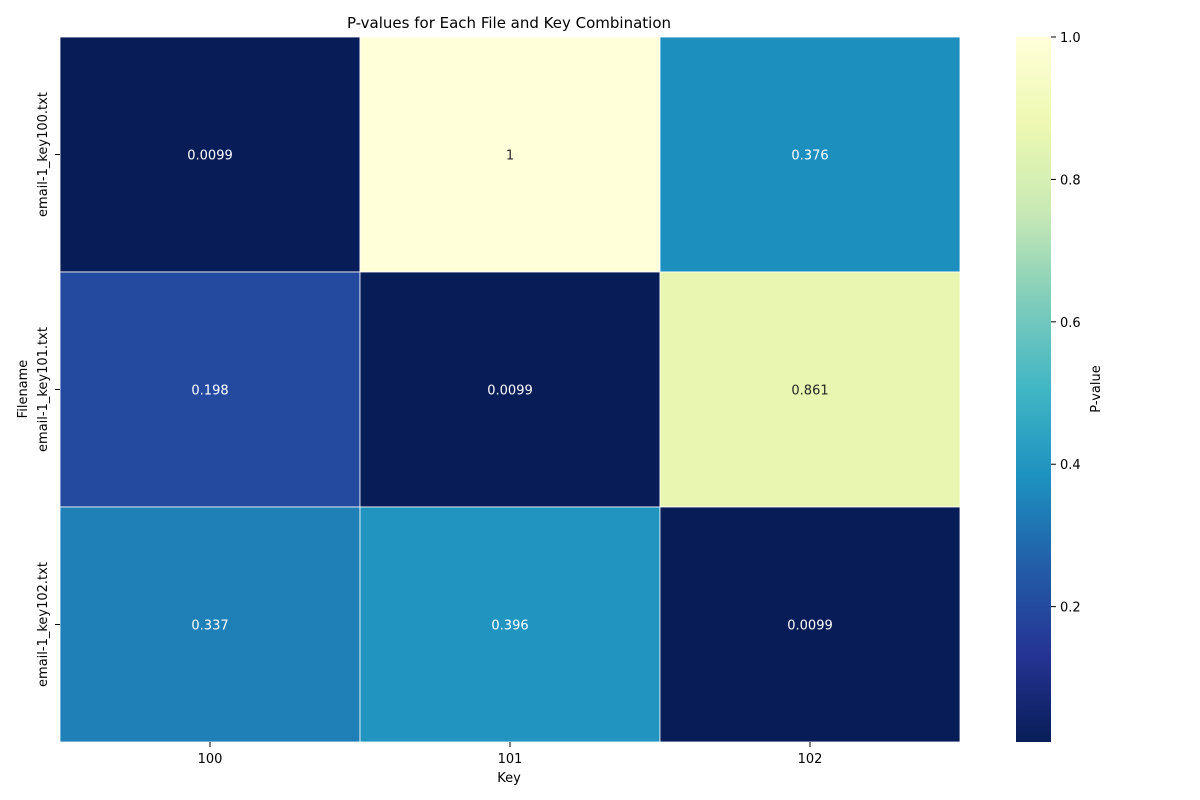  What do you see at coordinates (1070, 465) in the screenshot?
I see `colorbar-tick-label: 0.4` at bounding box center [1070, 465].